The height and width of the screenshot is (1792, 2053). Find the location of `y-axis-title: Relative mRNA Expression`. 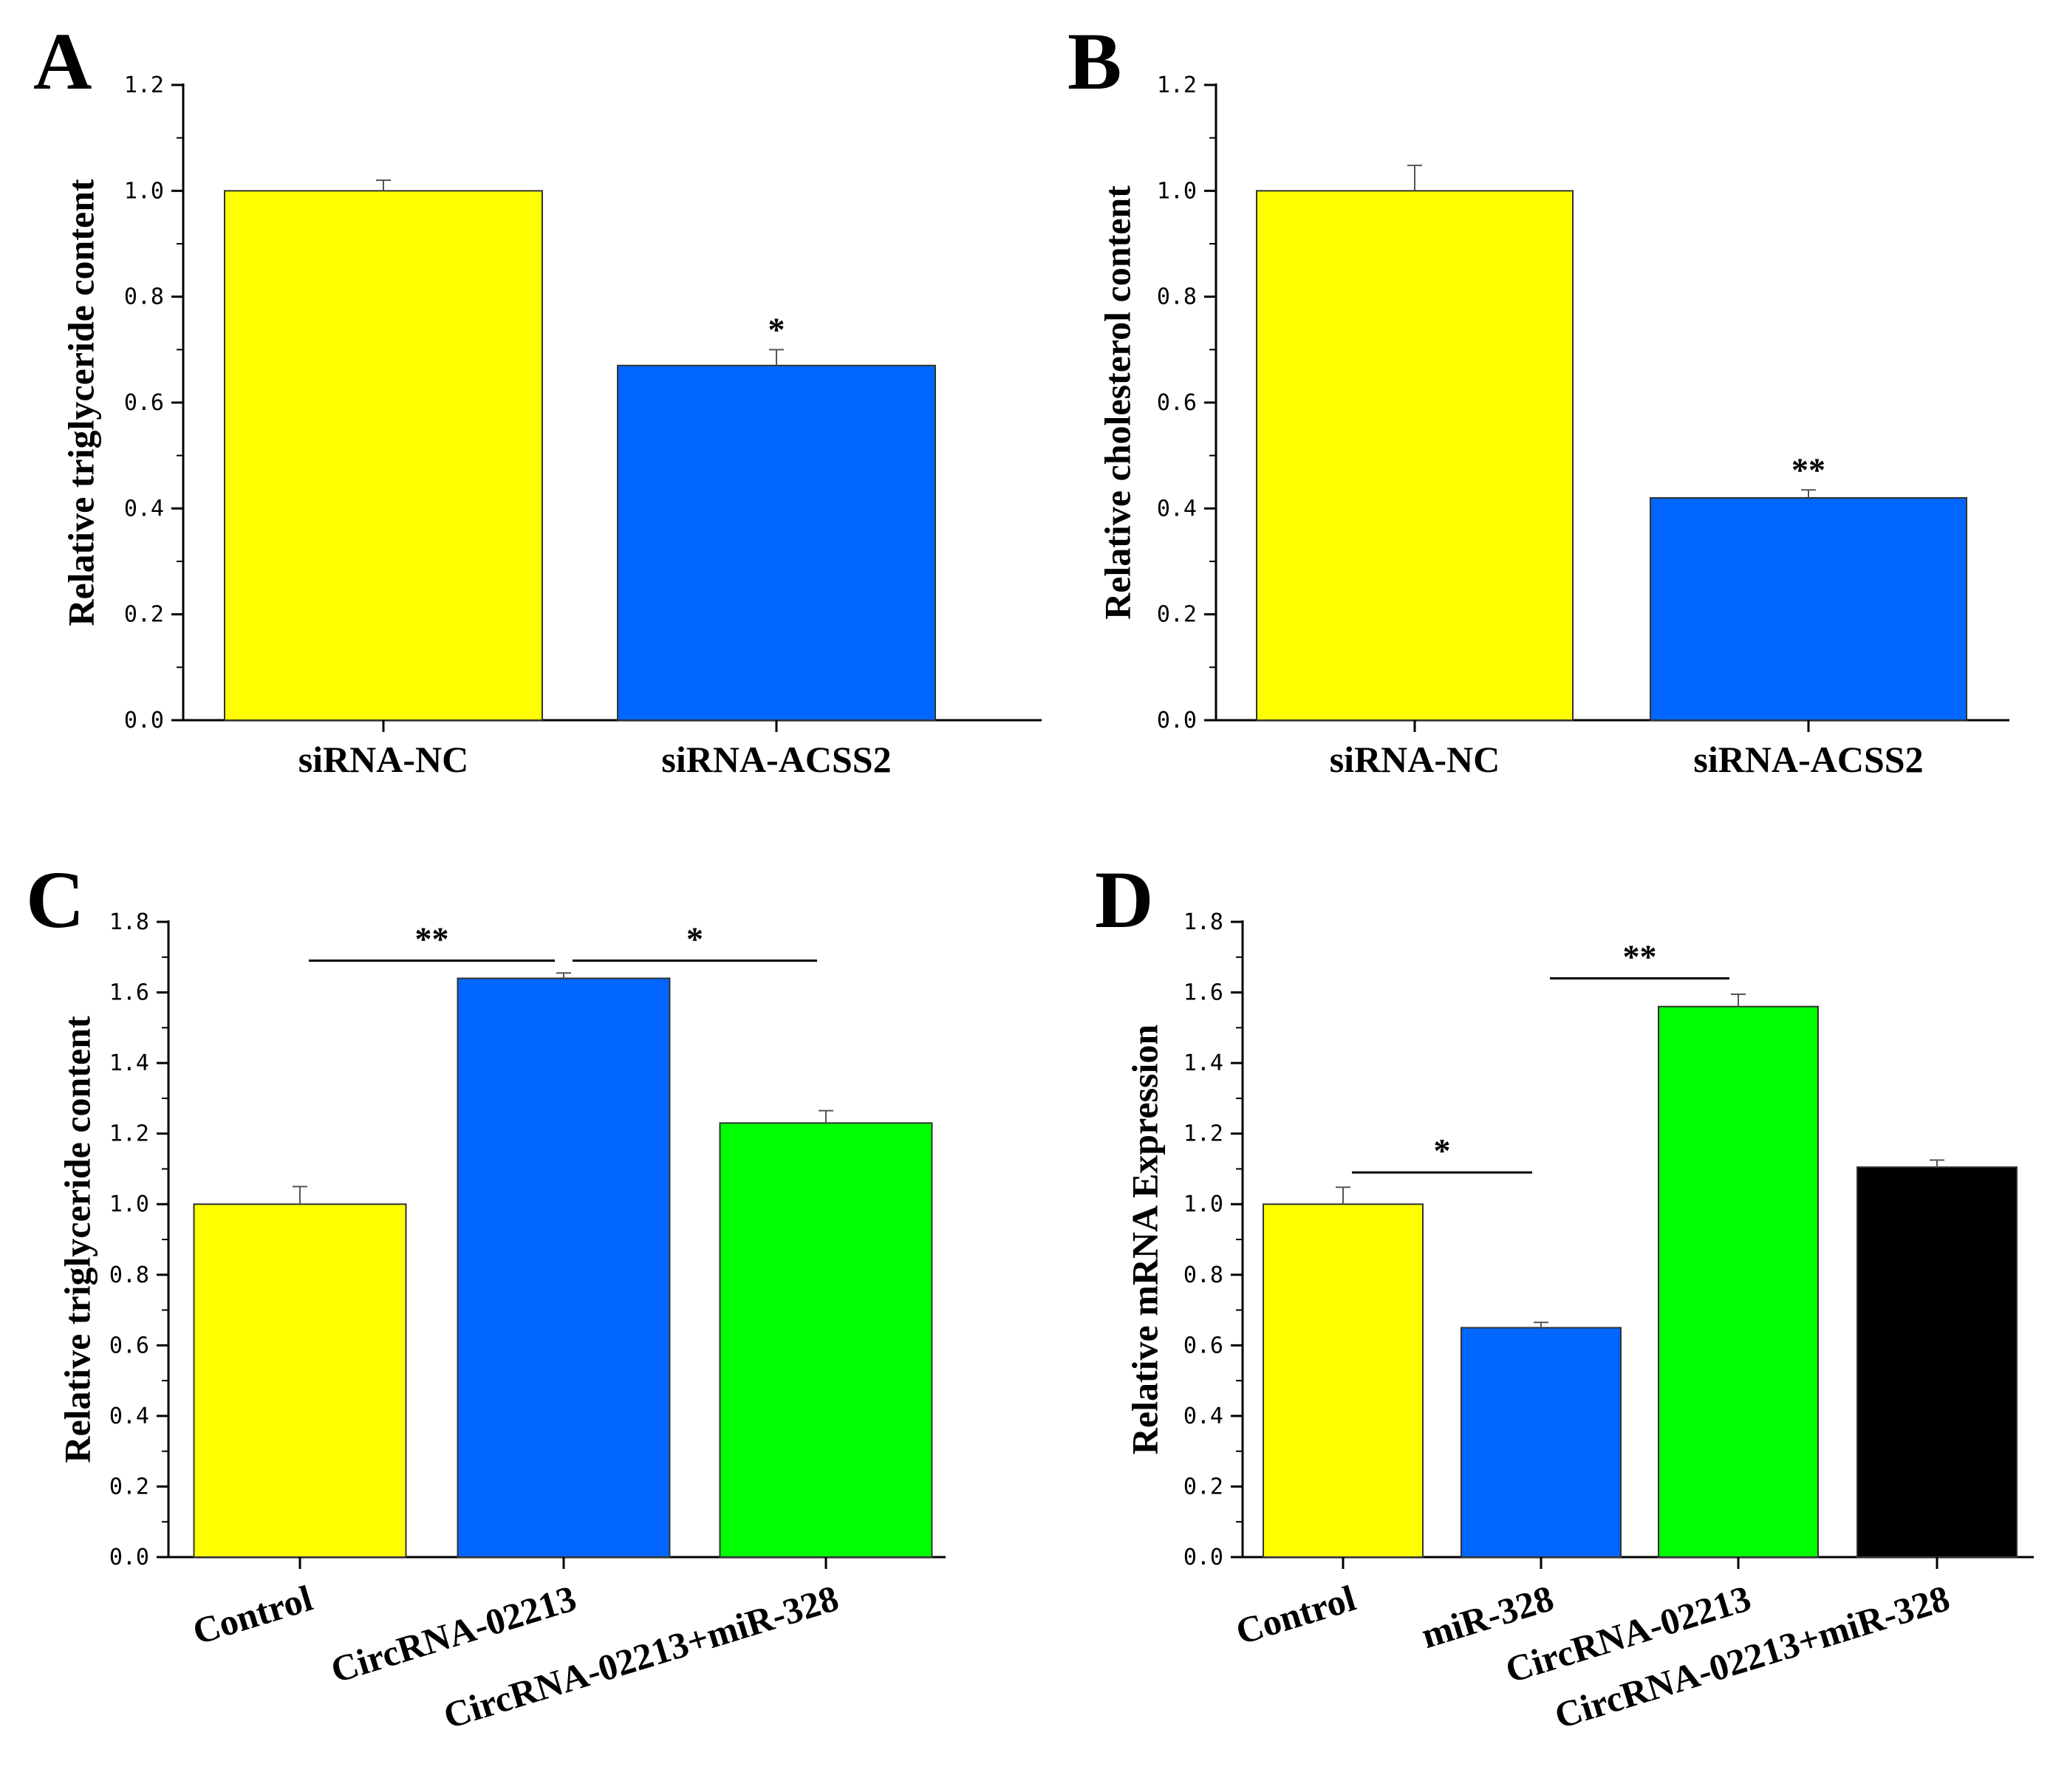

y-axis-title: Relative mRNA Expression is located at coordinates (1144, 1240).